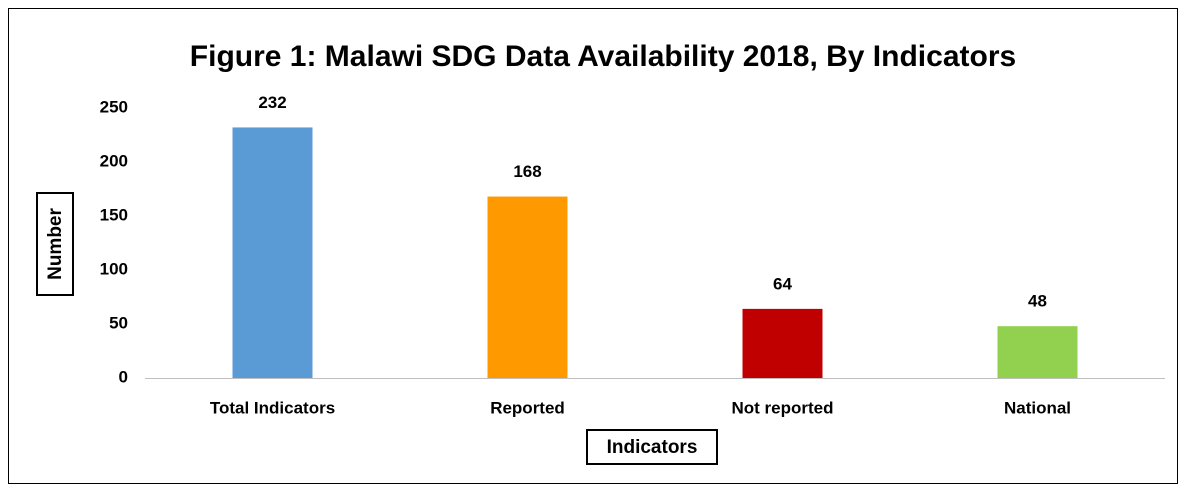 The height and width of the screenshot is (497, 1184). I want to click on data-label: 168, so click(527, 171).